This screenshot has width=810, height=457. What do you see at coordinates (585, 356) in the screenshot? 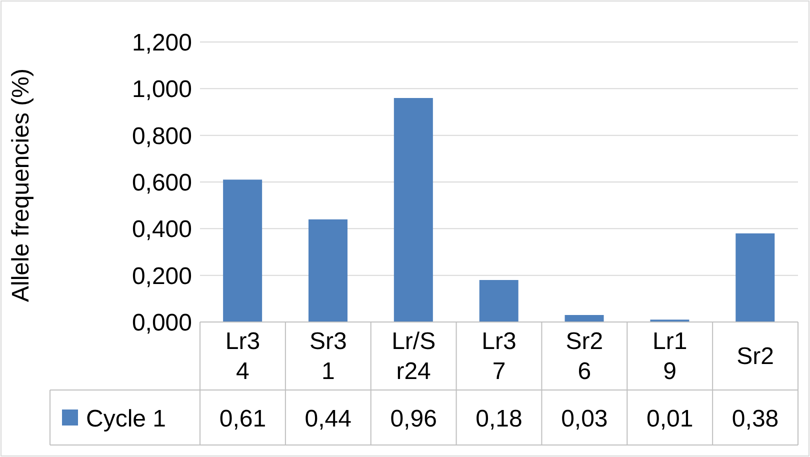
I see `x-tick-label: Sr26` at bounding box center [585, 356].